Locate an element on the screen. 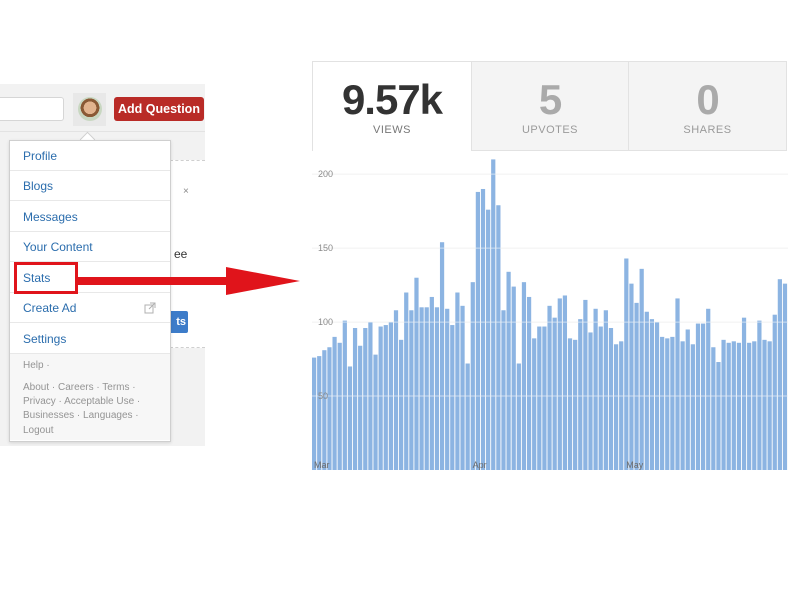 Image resolution: width=800 pixels, height=600 pixels. add-question-button: Add Question is located at coordinates (159, 109).